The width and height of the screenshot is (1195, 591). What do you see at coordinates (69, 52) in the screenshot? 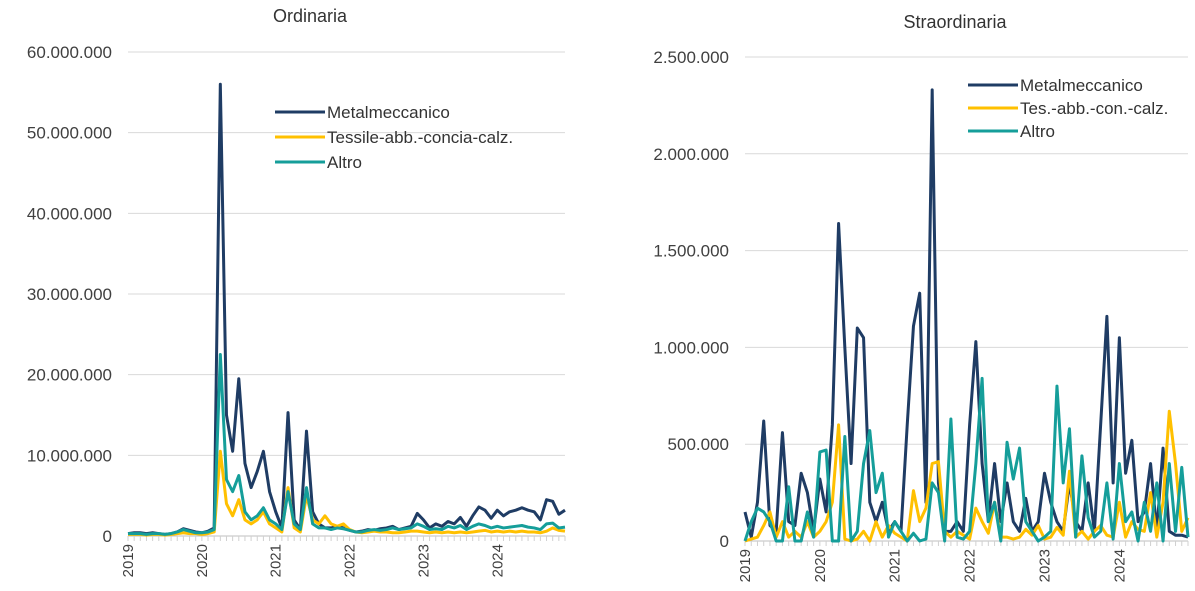
I see `y-tick-label: 60.000.000` at bounding box center [69, 52].